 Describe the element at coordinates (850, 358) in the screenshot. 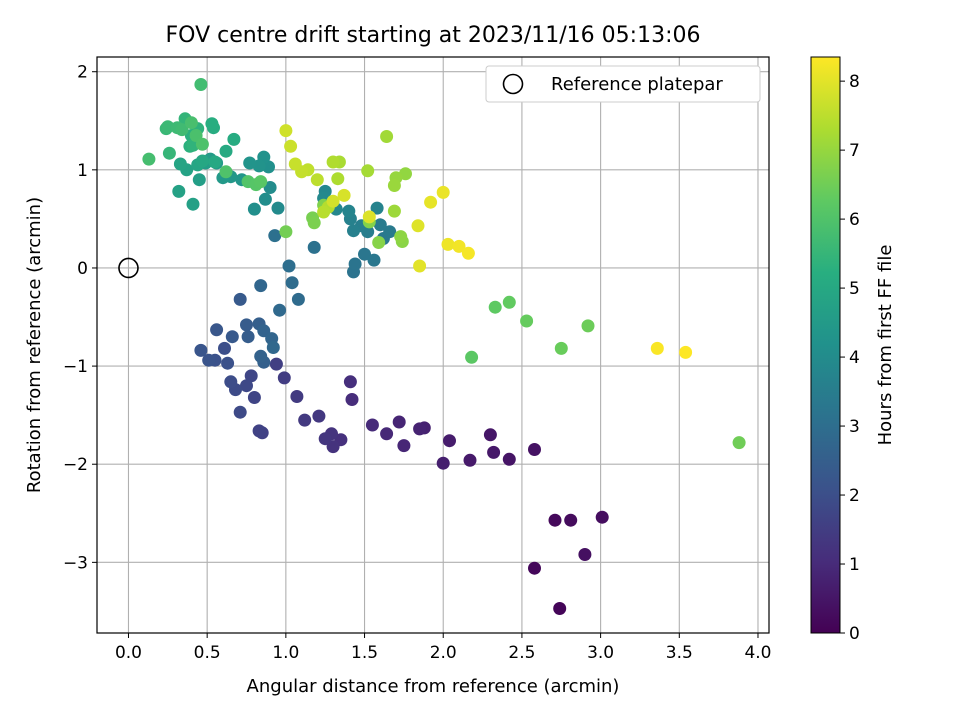

I see `colorbar-ticks: 0 1 2 3 4 5 6 7 8` at that location.